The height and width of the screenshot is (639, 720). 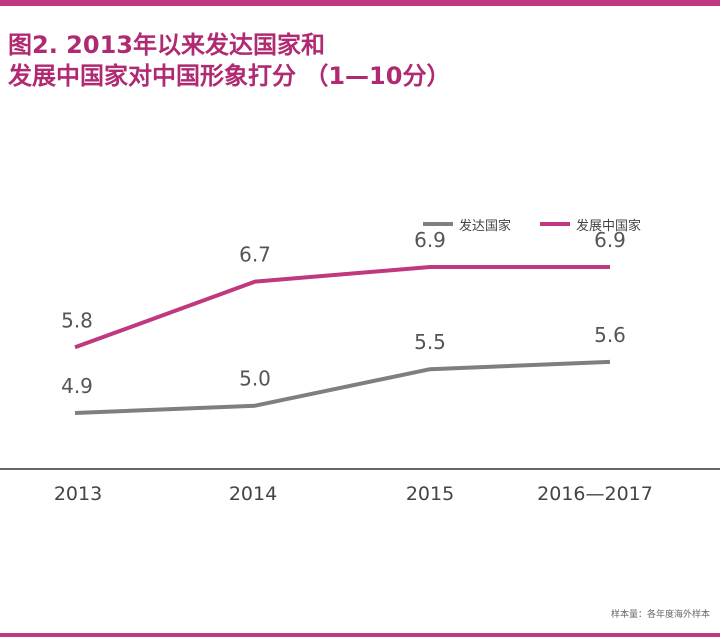 What do you see at coordinates (358, 61) in the screenshot?
I see `chart-title: 图2. 2013年以来发达国家和 发展中国家对中国形象打分 （1—10分）` at bounding box center [358, 61].